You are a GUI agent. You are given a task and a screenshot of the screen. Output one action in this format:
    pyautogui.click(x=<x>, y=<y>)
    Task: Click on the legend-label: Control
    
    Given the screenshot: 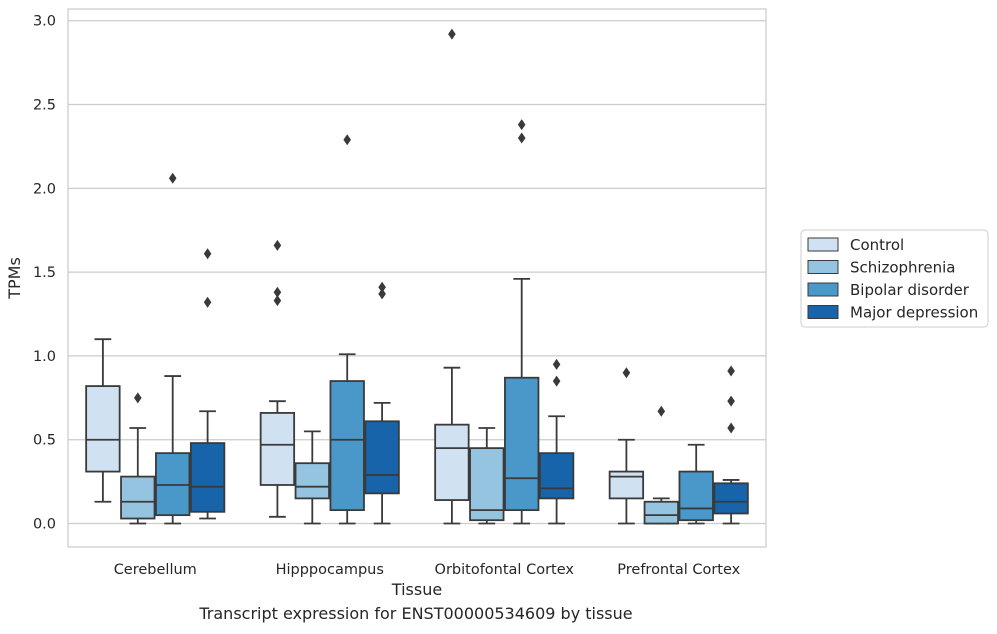 What is the action you would take?
    pyautogui.click(x=877, y=245)
    